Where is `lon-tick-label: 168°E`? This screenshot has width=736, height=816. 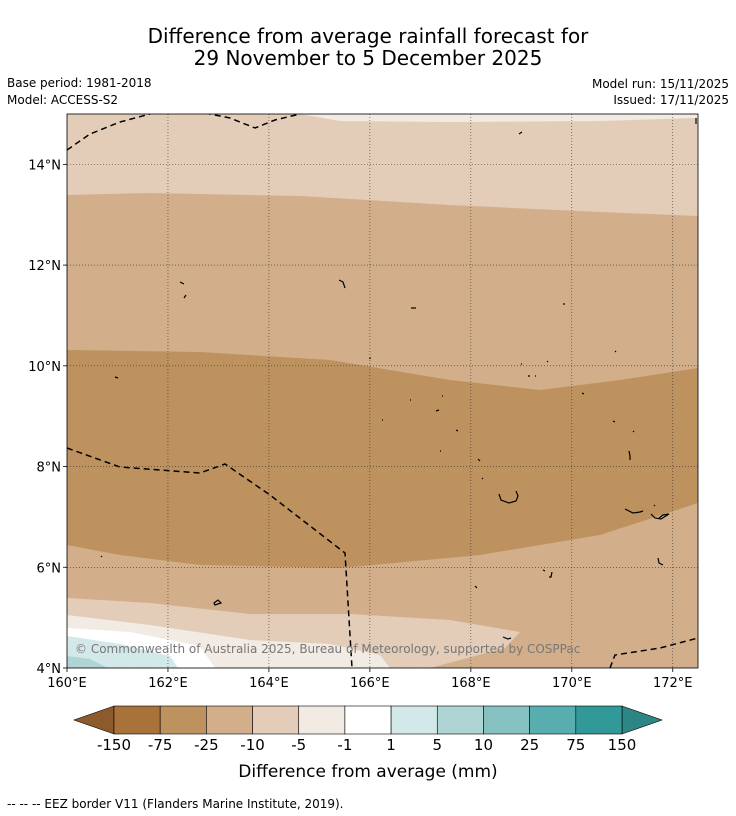
lon-tick-label: 168°E is located at coordinates (471, 683).